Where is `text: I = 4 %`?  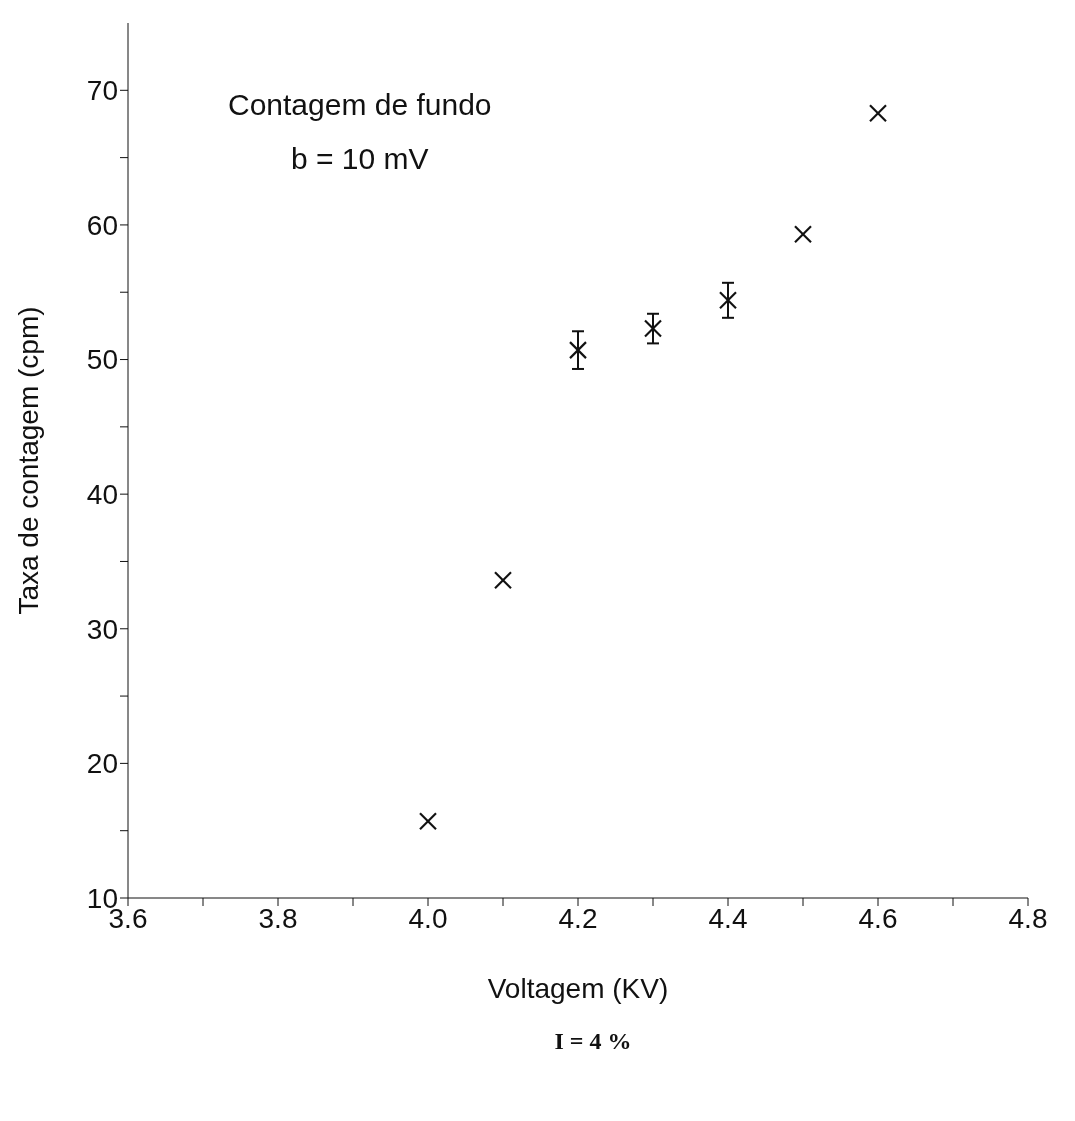 text: I = 4 % is located at coordinates (593, 1041).